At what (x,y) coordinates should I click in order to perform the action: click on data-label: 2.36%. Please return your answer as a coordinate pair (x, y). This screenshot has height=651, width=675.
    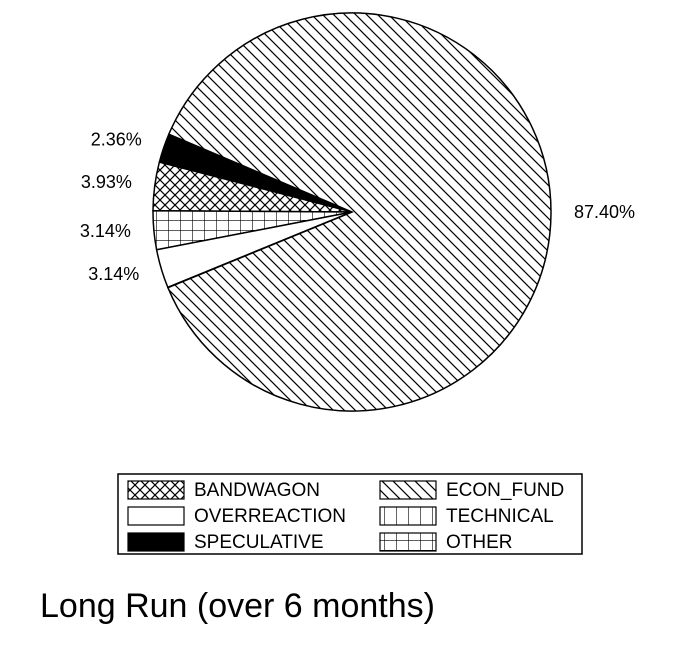
    Looking at the image, I should click on (116, 139).